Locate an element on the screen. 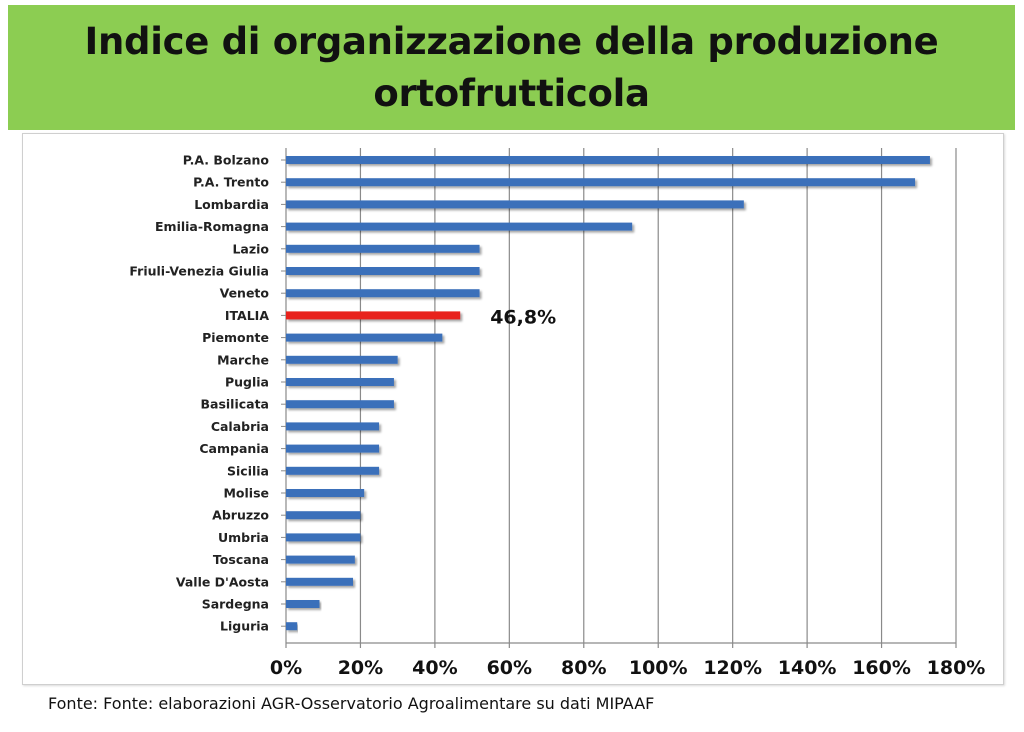 Image resolution: width=1024 pixels, height=732 pixels. category-label: P.A. Bolzano is located at coordinates (226, 160).